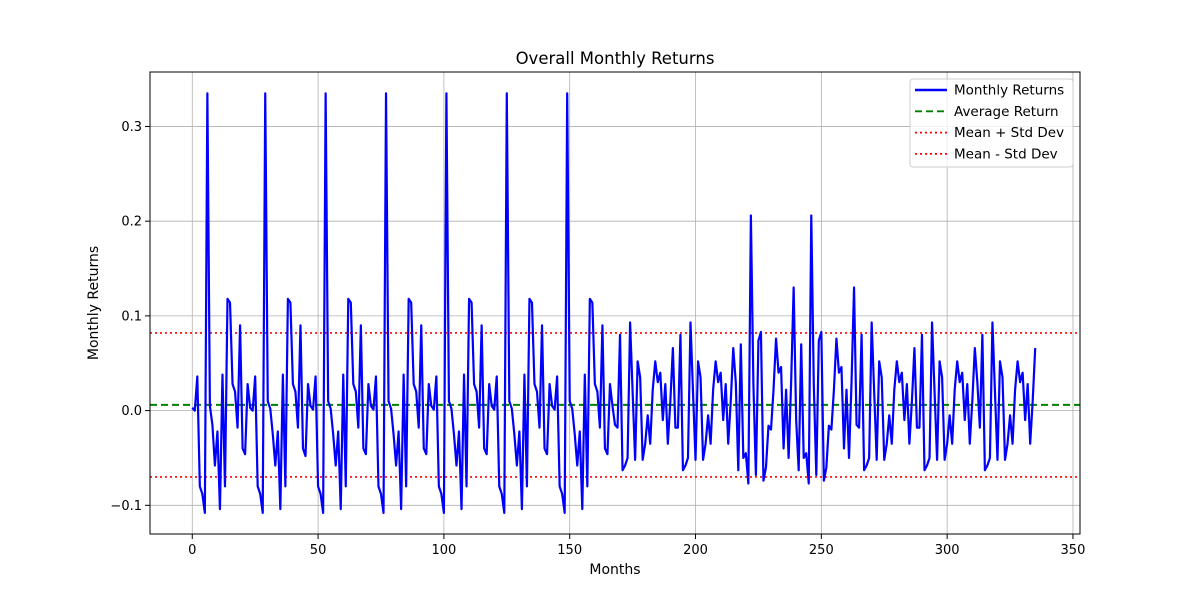 The height and width of the screenshot is (600, 1200). I want to click on x-tick-label: 300, so click(947, 550).